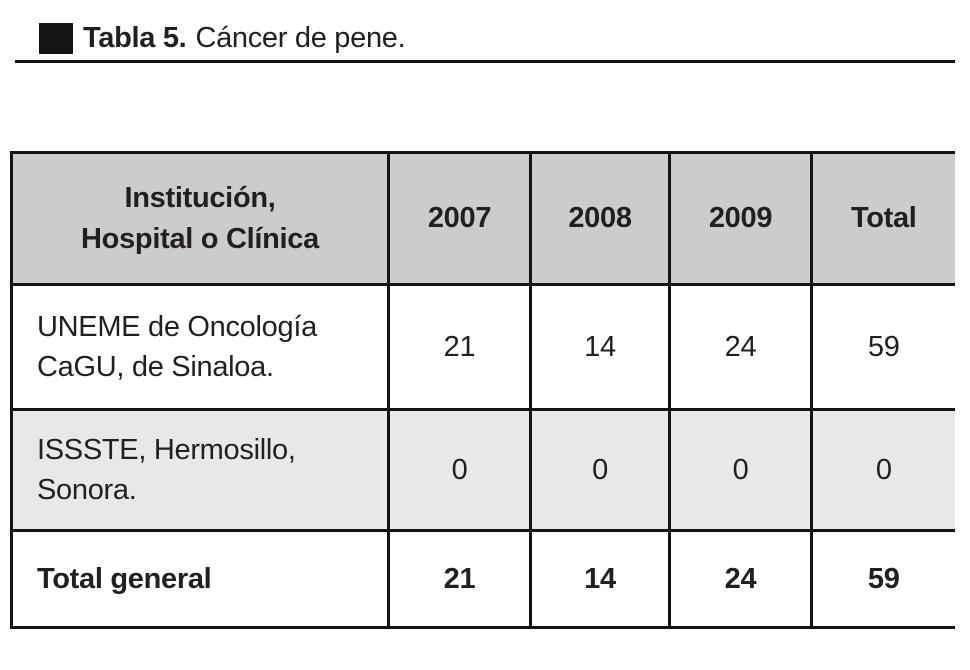 This screenshot has height=670, width=970. What do you see at coordinates (459, 579) in the screenshot?
I see `total-cell-2007: 21` at bounding box center [459, 579].